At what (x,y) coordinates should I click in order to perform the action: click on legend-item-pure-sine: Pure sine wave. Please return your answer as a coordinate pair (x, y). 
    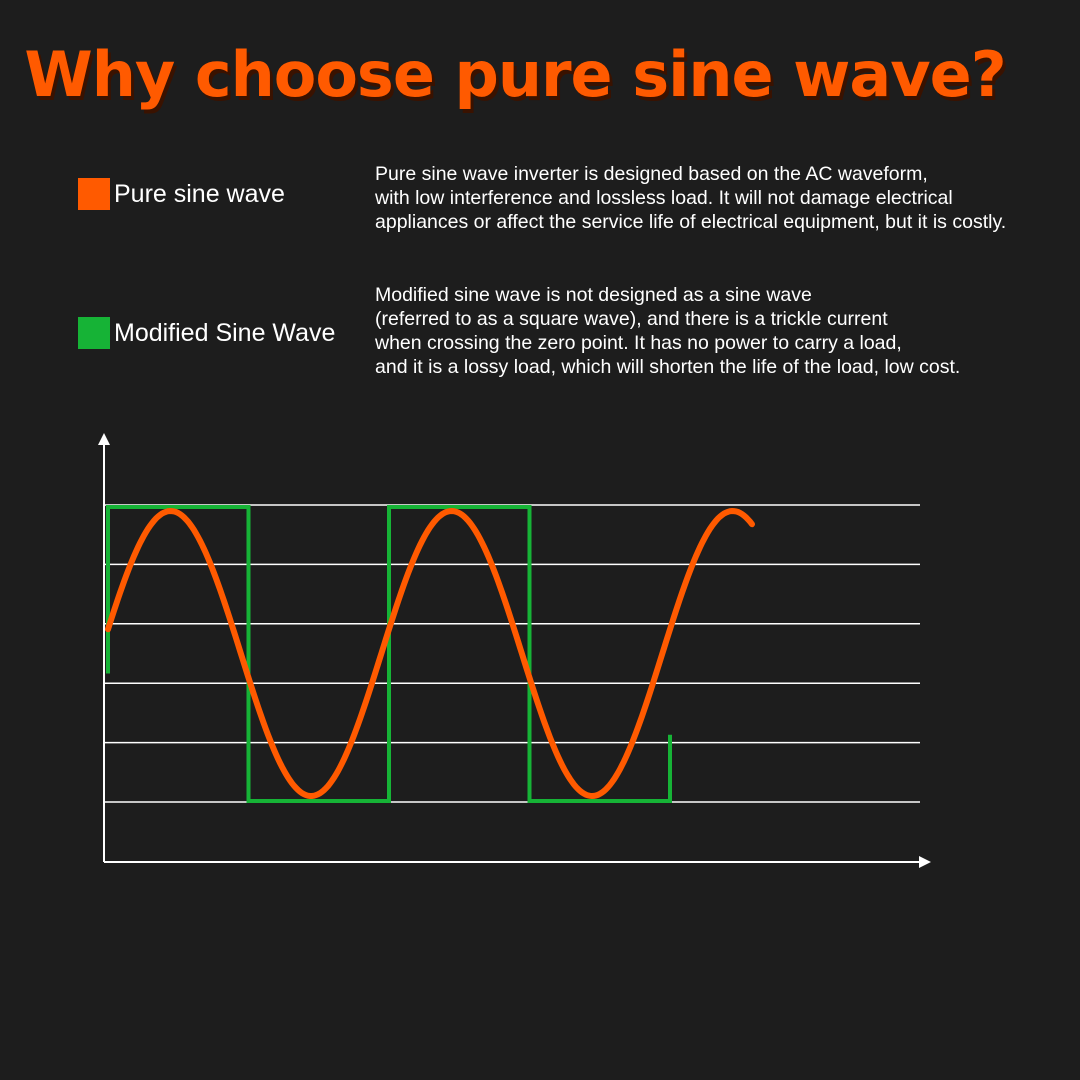
    Looking at the image, I should click on (181, 194).